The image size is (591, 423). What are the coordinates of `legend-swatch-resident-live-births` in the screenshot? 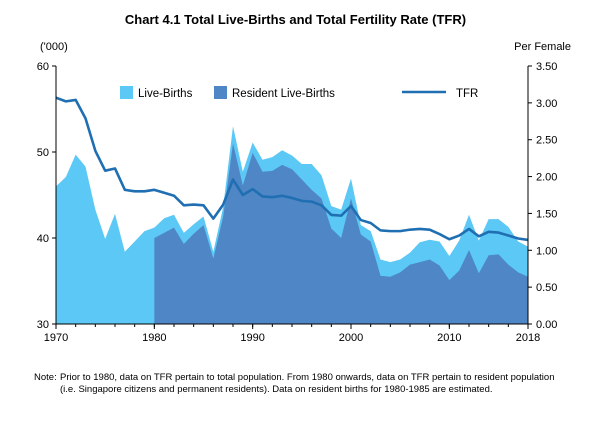 It's located at (220, 92).